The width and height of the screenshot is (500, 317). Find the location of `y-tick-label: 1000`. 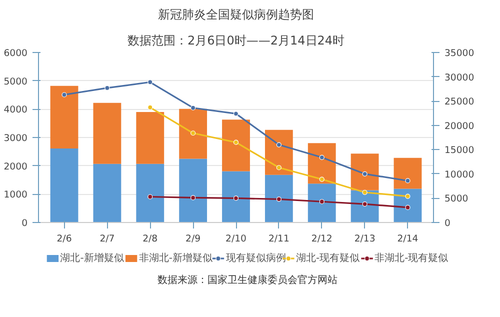

y-tick-label: 1000 is located at coordinates (16, 195).